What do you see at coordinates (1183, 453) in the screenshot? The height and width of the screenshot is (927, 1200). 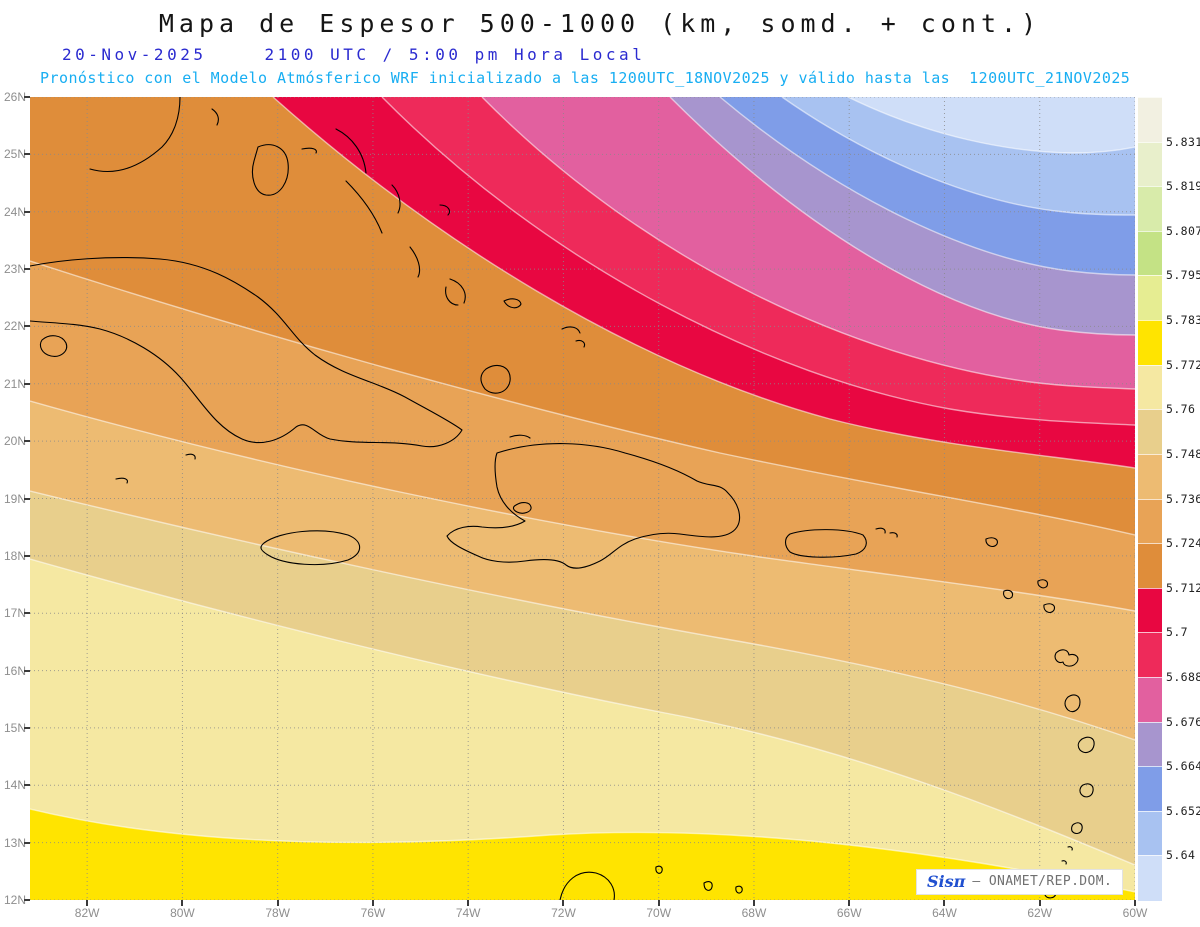 I see `colorbar-tick-label: 5.748` at bounding box center [1183, 453].